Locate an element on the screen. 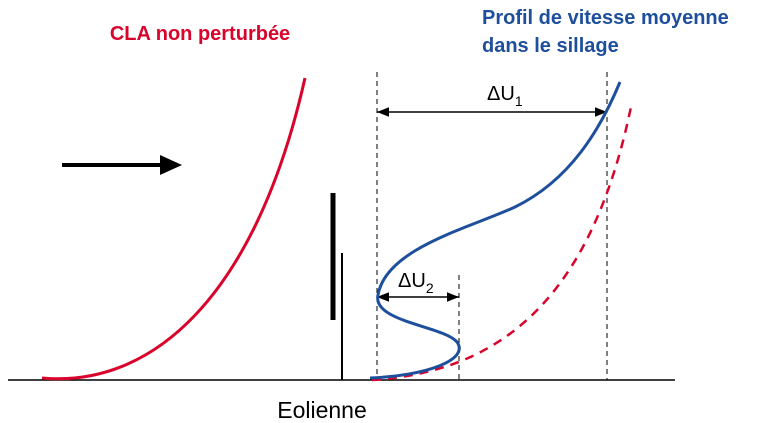  delta2-label: ΔU2 is located at coordinates (416, 283).